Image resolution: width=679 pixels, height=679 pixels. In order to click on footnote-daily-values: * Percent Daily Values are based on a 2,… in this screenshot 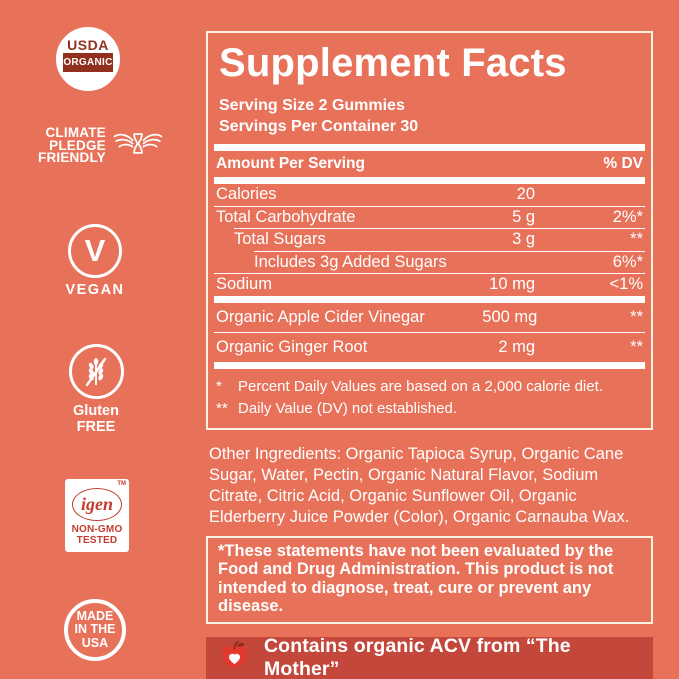, I will do `click(409, 386)`.